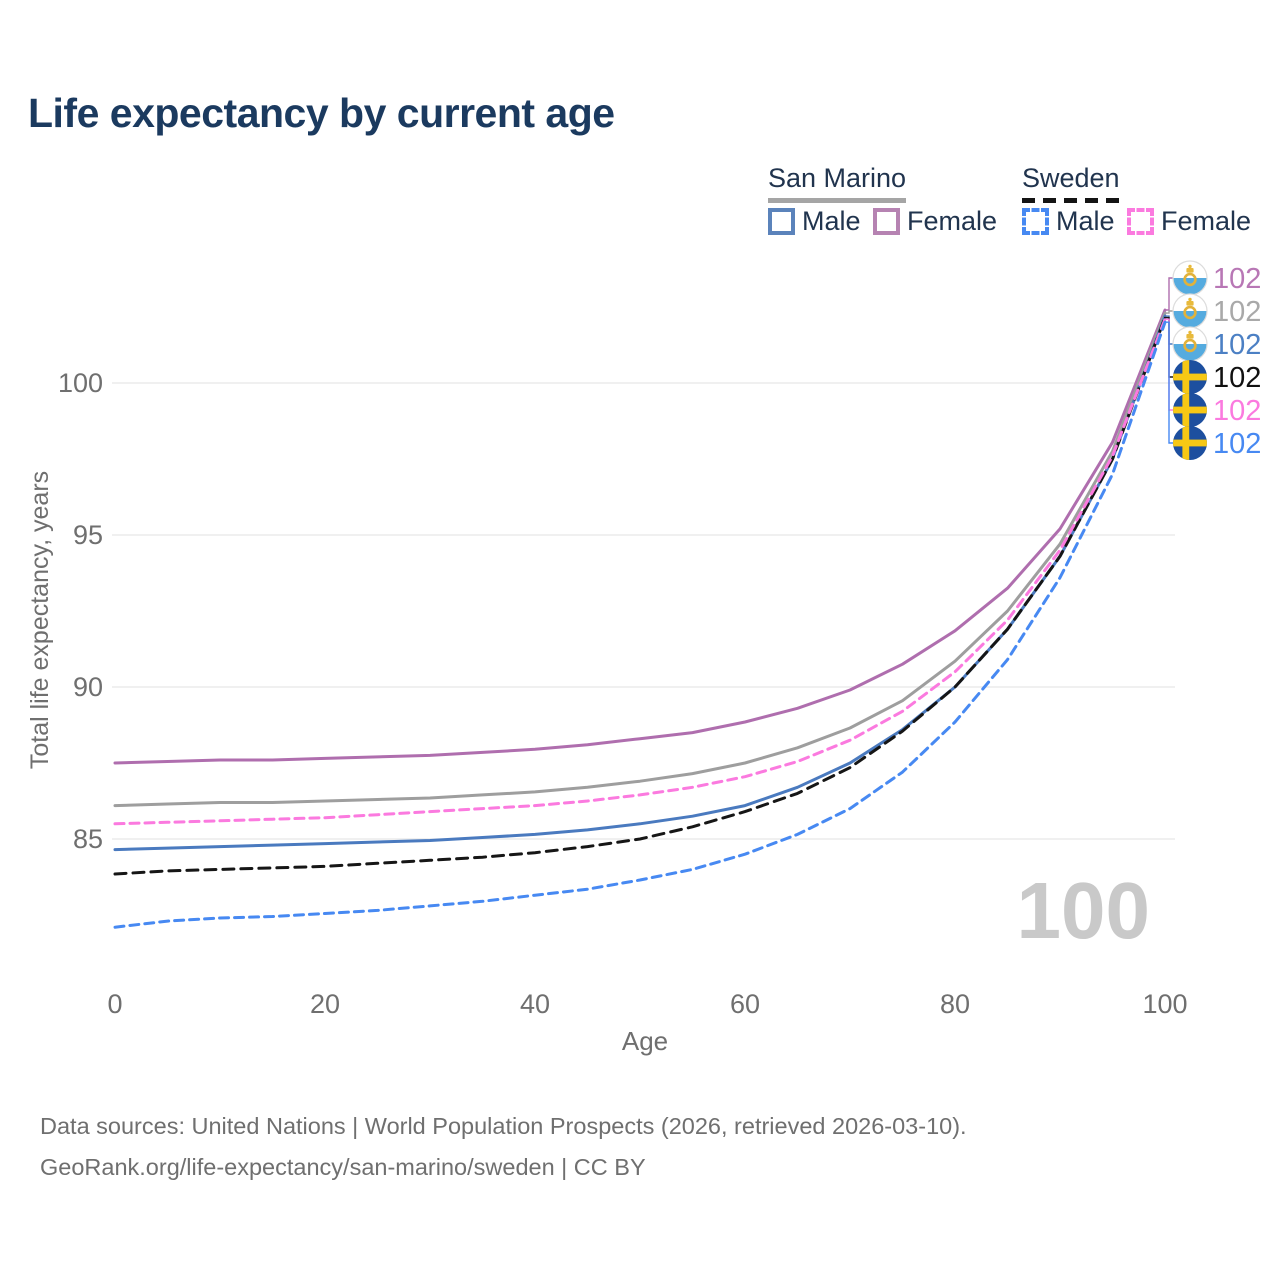 This screenshot has width=1280, height=1280. Describe the element at coordinates (645, 1041) in the screenshot. I see `x-axis-title: Age` at that location.